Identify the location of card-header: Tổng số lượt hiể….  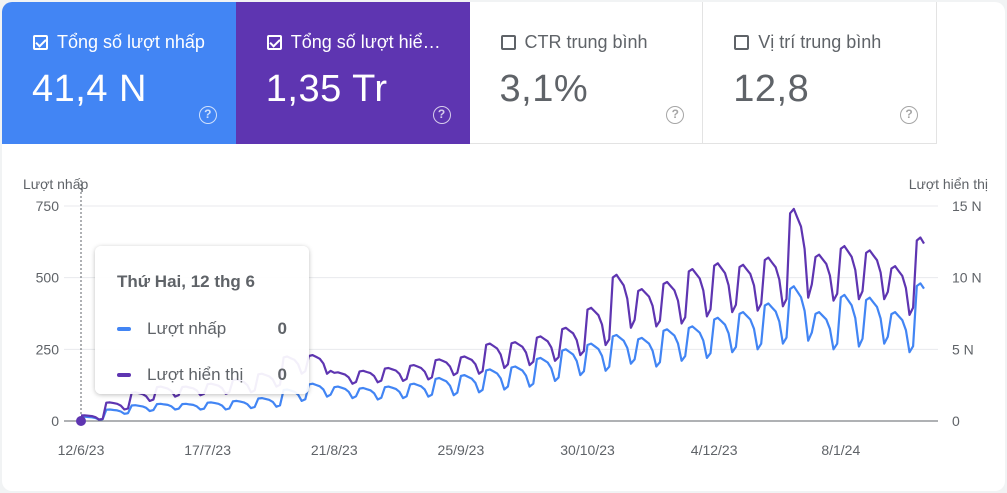
(353, 42).